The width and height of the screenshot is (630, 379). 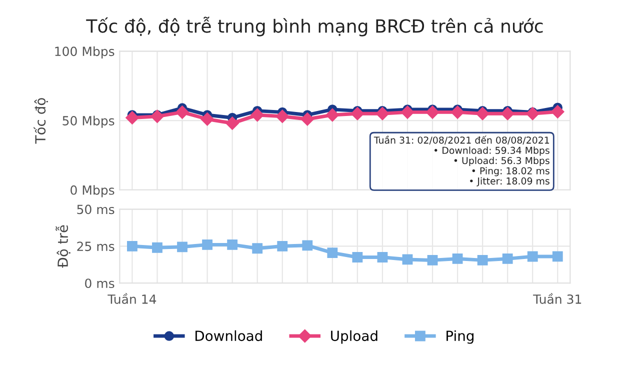 I want to click on annotation: • Download: 59.34 Mbps, so click(x=492, y=151).